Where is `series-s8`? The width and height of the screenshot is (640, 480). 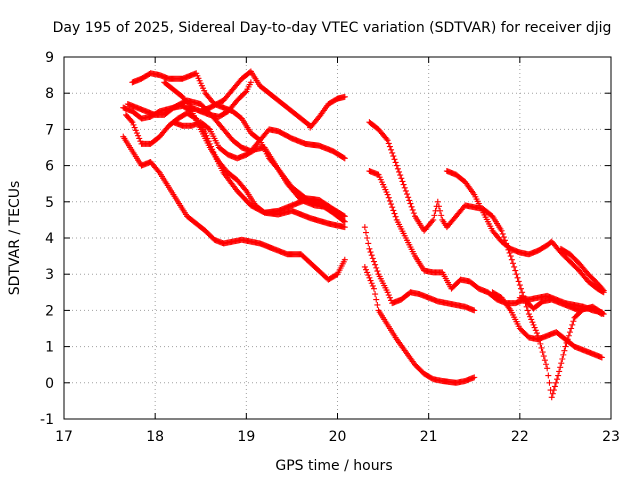 series-s8 is located at coordinates (207, 99).